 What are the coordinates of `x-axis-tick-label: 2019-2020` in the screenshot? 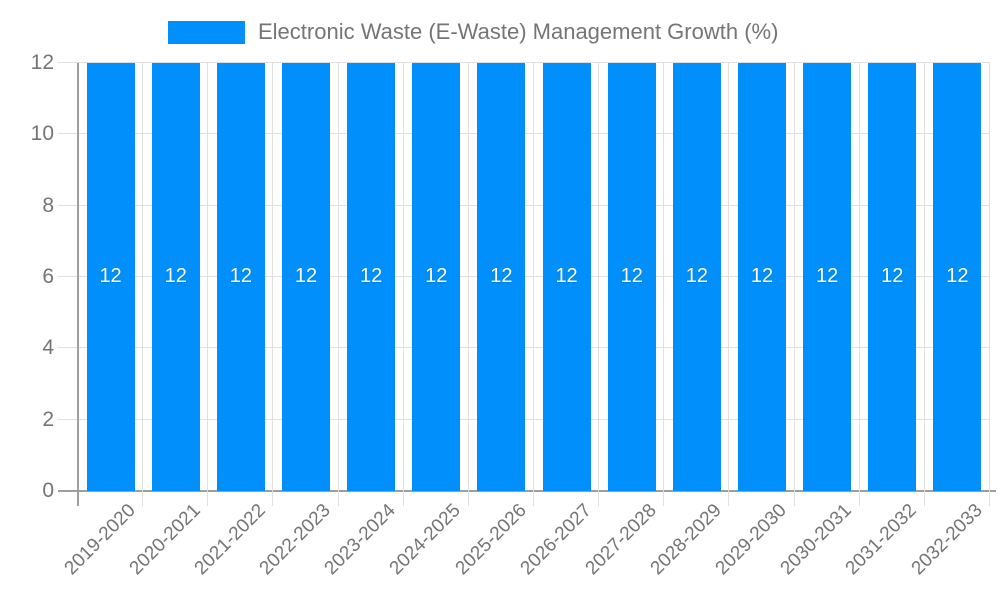 It's located at (100, 540).